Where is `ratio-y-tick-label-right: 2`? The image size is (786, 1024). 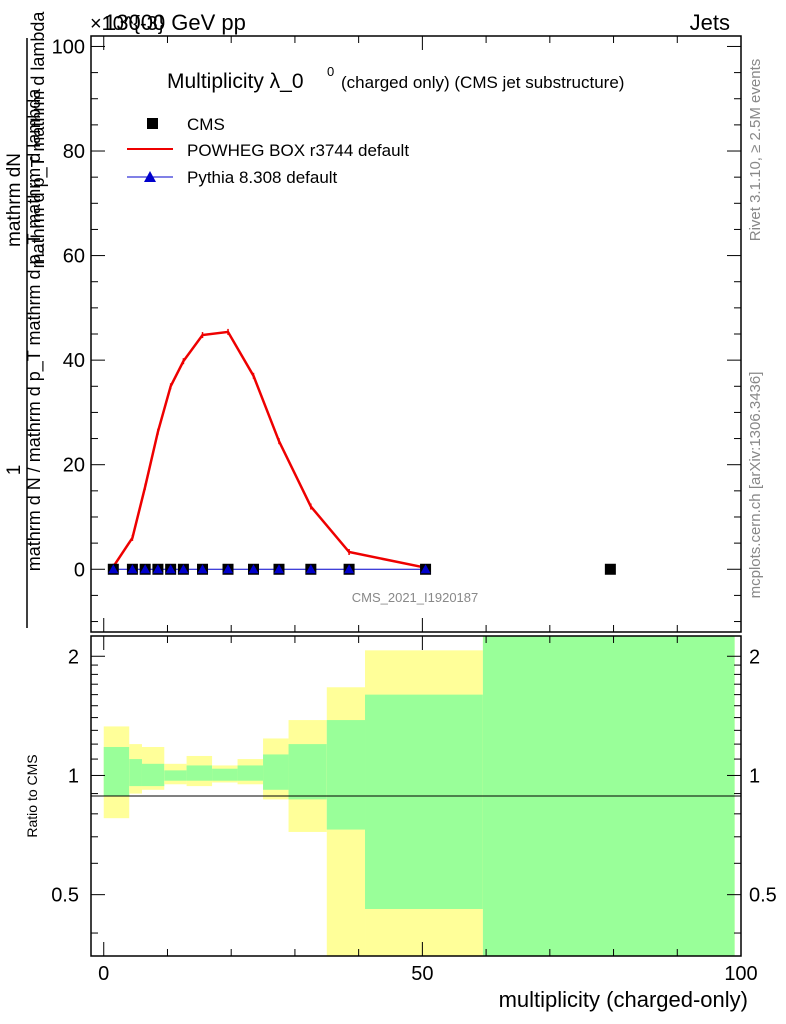 ratio-y-tick-label-right: 2 is located at coordinates (754, 657).